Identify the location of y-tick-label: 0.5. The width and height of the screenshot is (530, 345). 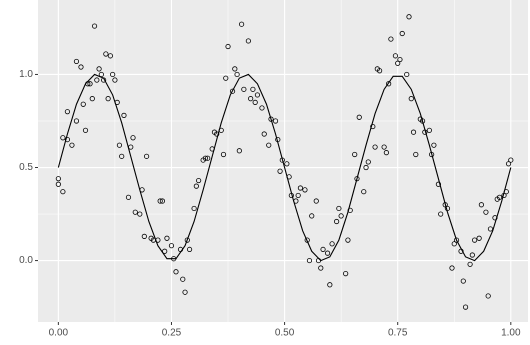
(26, 167).